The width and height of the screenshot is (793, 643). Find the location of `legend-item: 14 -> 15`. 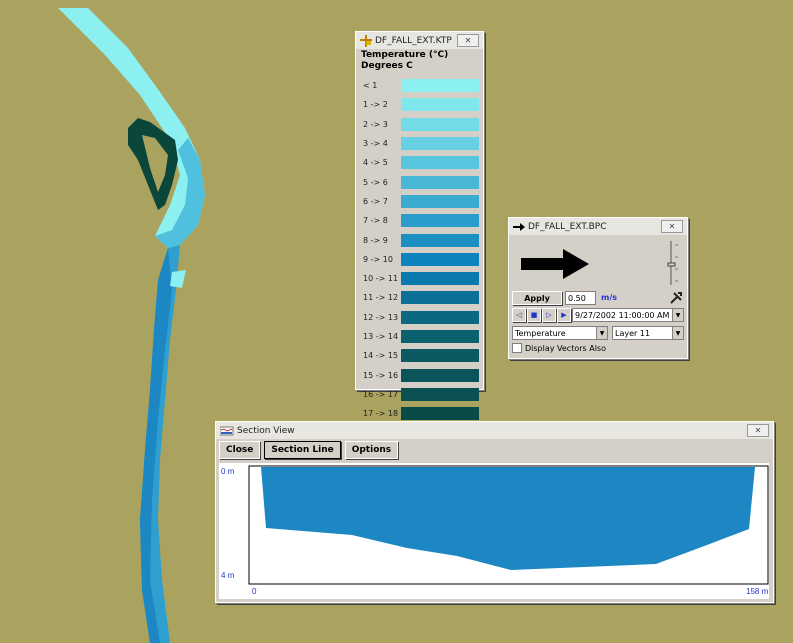

legend-item: 14 -> 15 is located at coordinates (419, 355).